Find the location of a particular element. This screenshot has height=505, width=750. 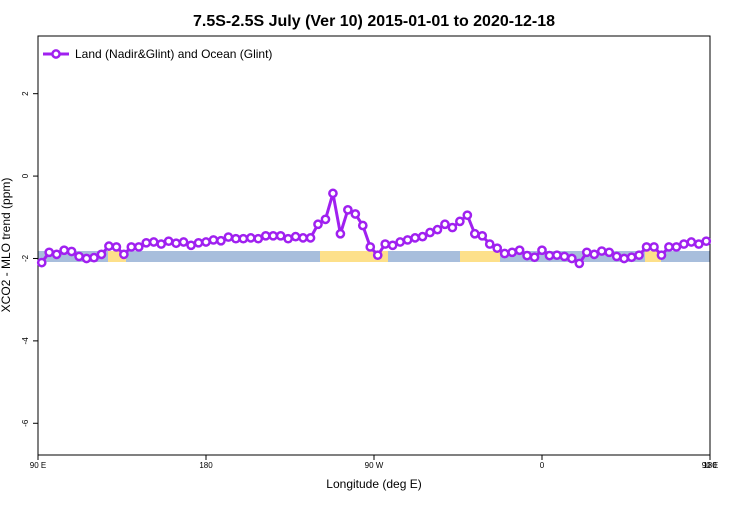

x-tick-label: 0 is located at coordinates (542, 465).